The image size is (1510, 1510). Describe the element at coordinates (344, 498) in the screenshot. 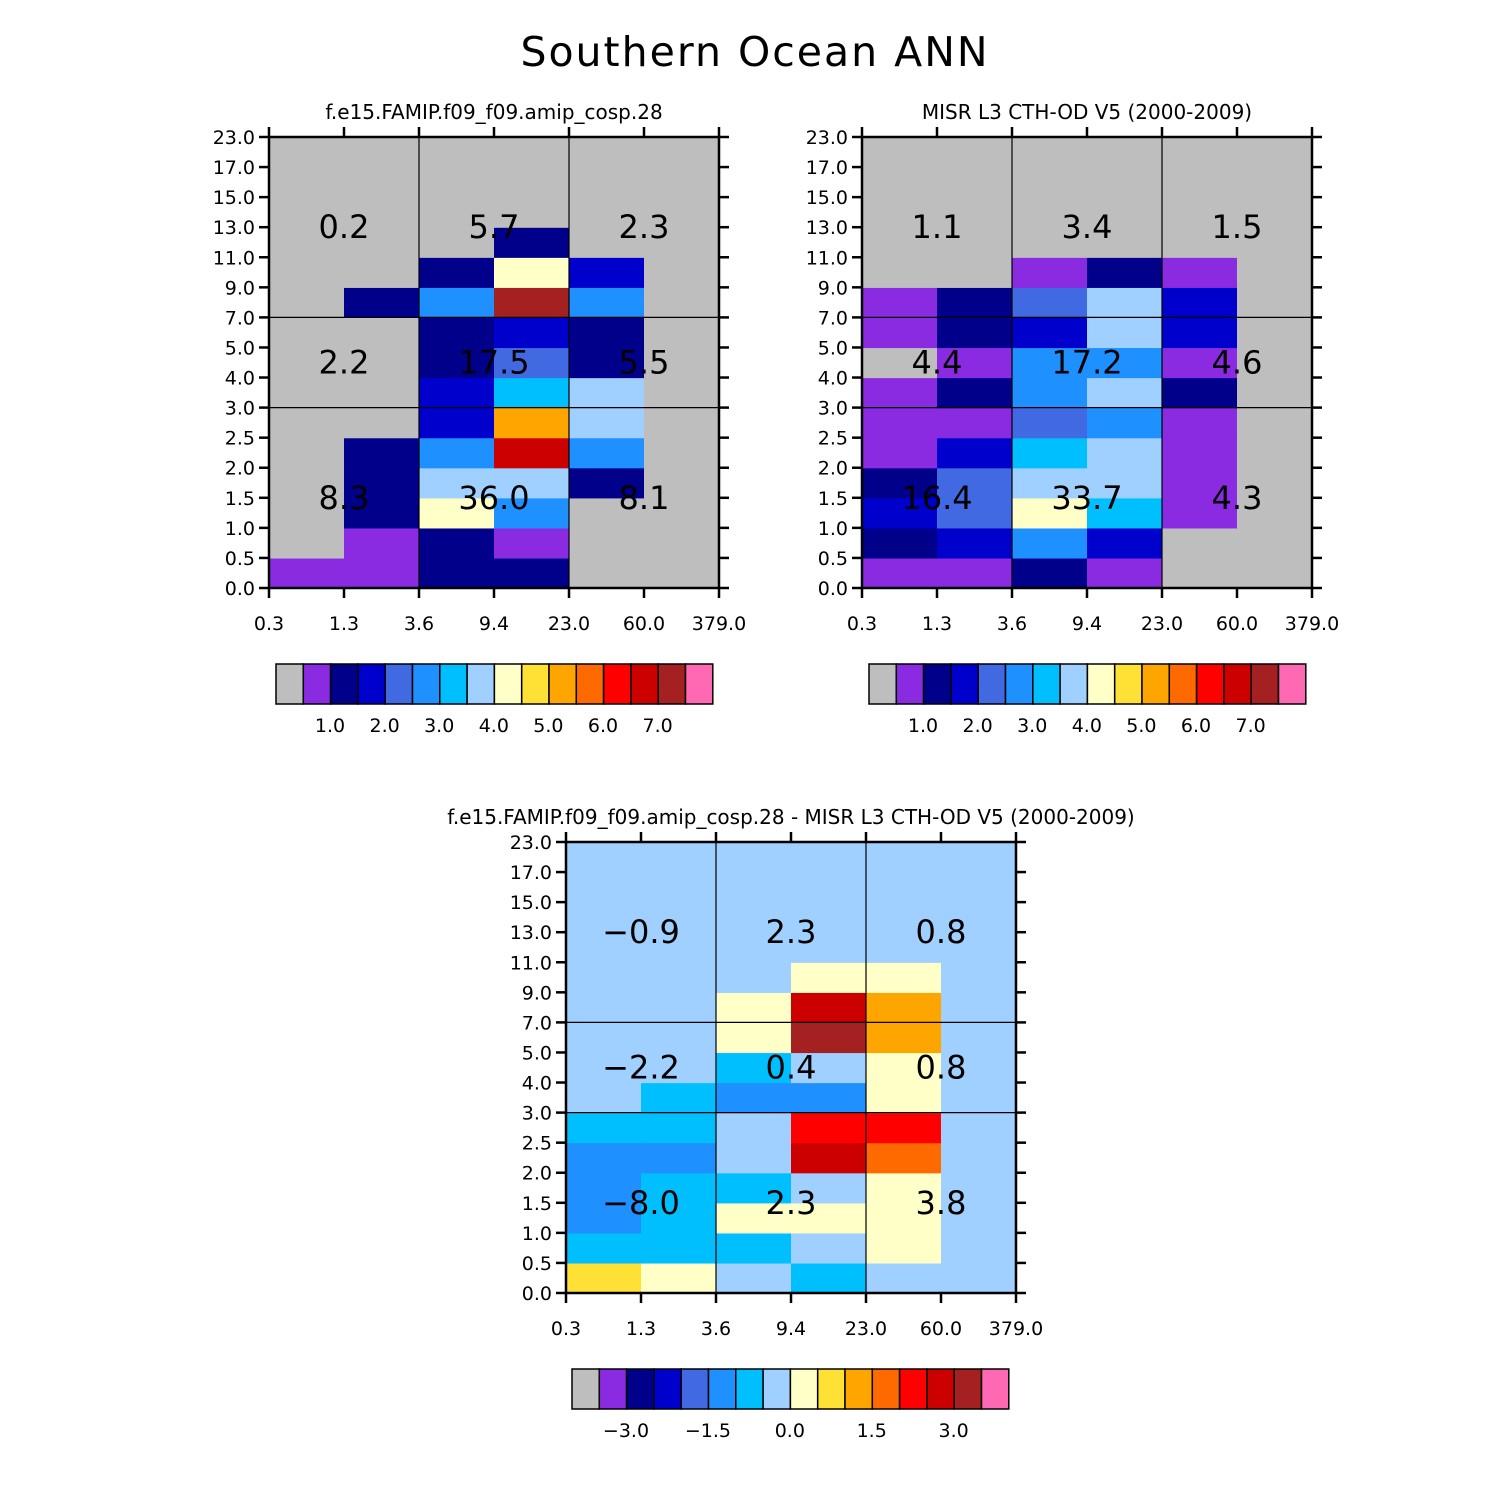

I see `box-total-label: 8.3` at that location.